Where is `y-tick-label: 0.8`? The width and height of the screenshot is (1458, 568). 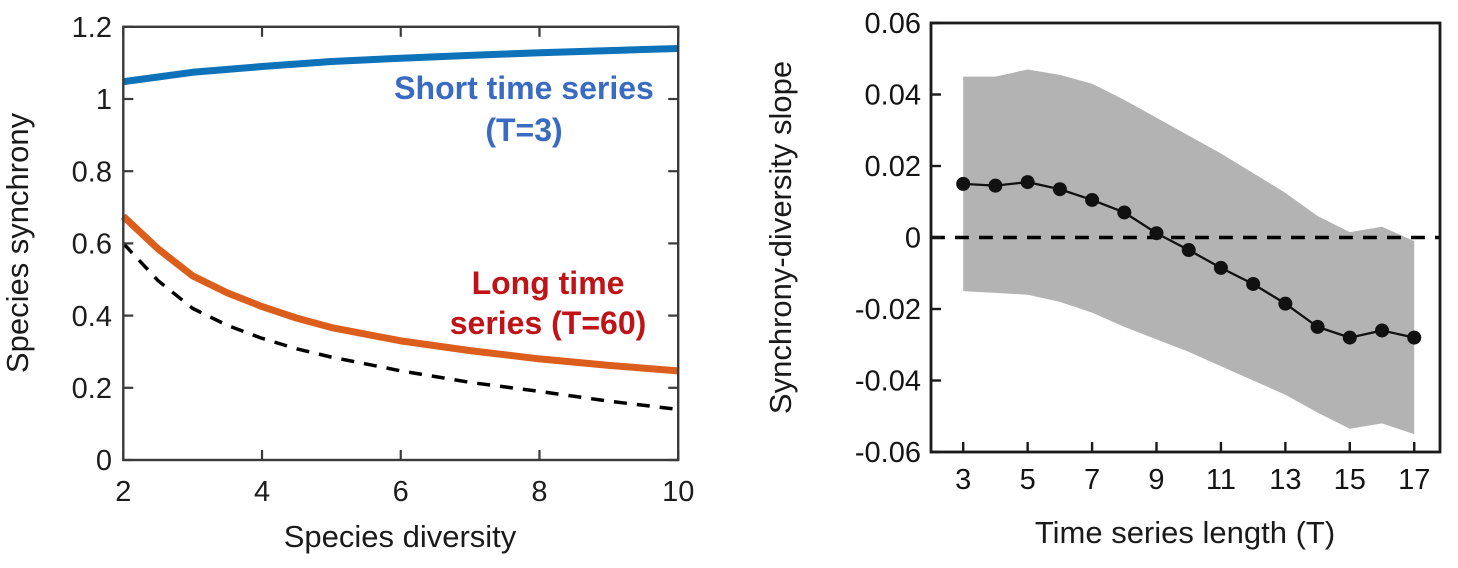
y-tick-label: 0.8 is located at coordinates (92, 172).